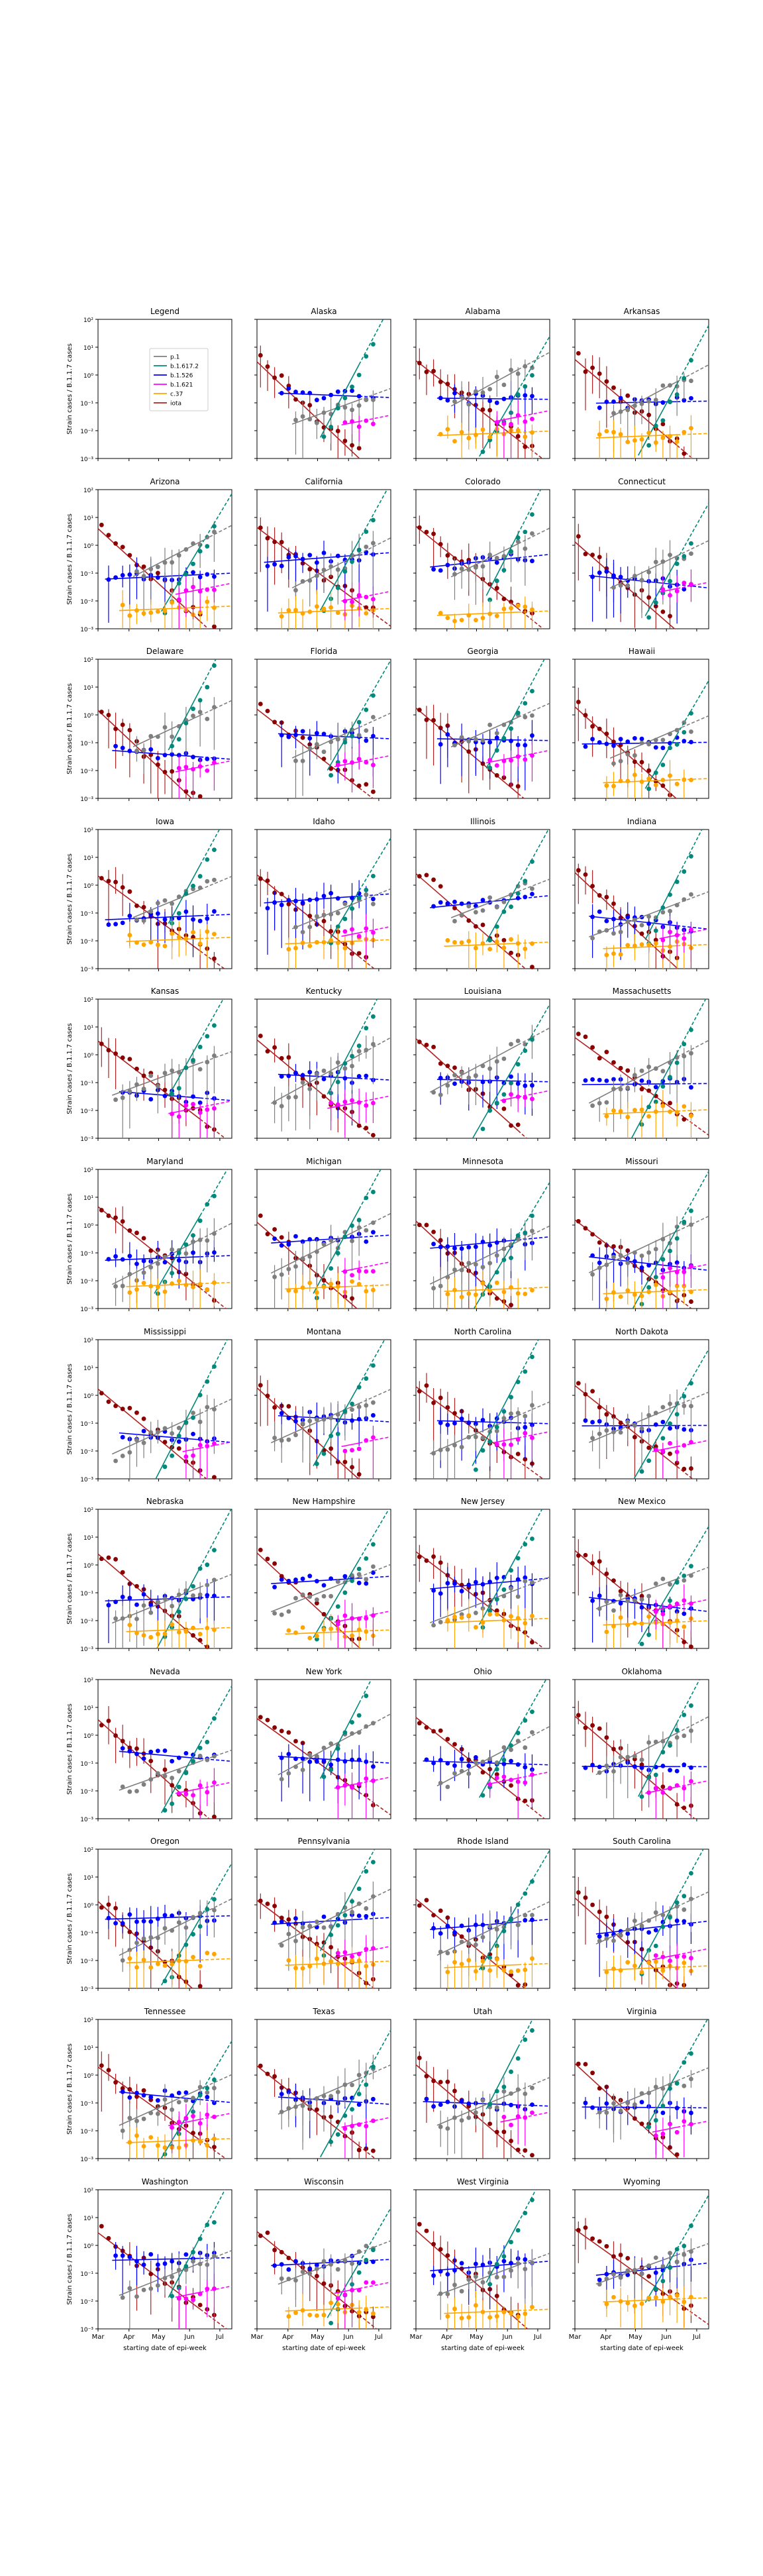  Describe the element at coordinates (367, 2152) in the screenshot. I see `series-line-iota-extrapolated` at that location.